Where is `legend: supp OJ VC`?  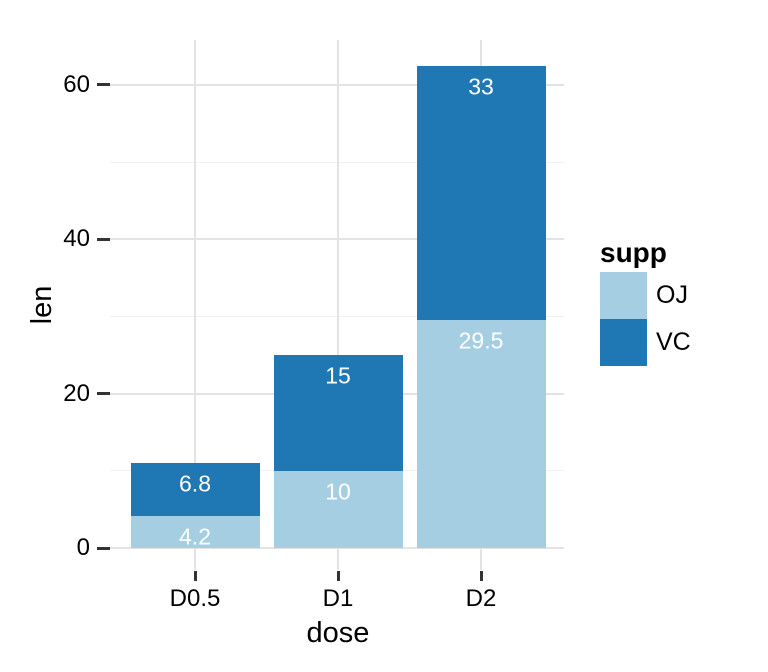
legend: supp OJ VC is located at coordinates (645, 302).